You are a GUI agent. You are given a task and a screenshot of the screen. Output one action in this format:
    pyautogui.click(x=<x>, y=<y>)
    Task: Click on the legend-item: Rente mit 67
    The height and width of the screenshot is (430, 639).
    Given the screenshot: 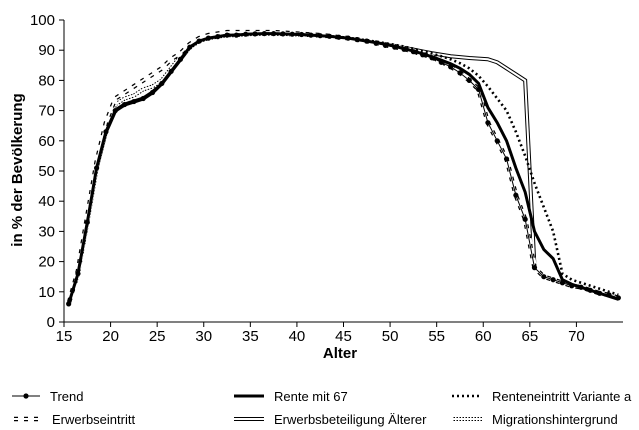 What is the action you would take?
    pyautogui.click(x=291, y=396)
    